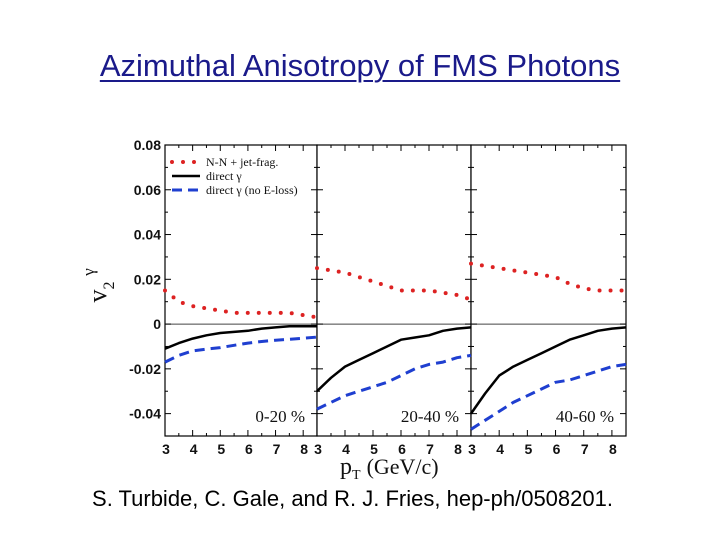 This screenshot has height=540, width=720. Describe the element at coordinates (166, 449) in the screenshot. I see `x-tick-label-1-1: 3` at that location.